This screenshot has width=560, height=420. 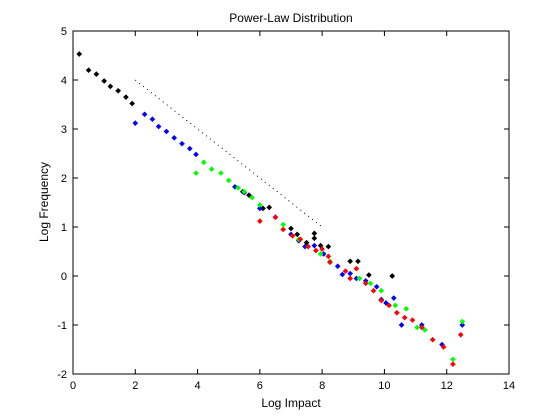 What do you see at coordinates (322, 386) in the screenshot?
I see `x-tick-label: 8` at bounding box center [322, 386].